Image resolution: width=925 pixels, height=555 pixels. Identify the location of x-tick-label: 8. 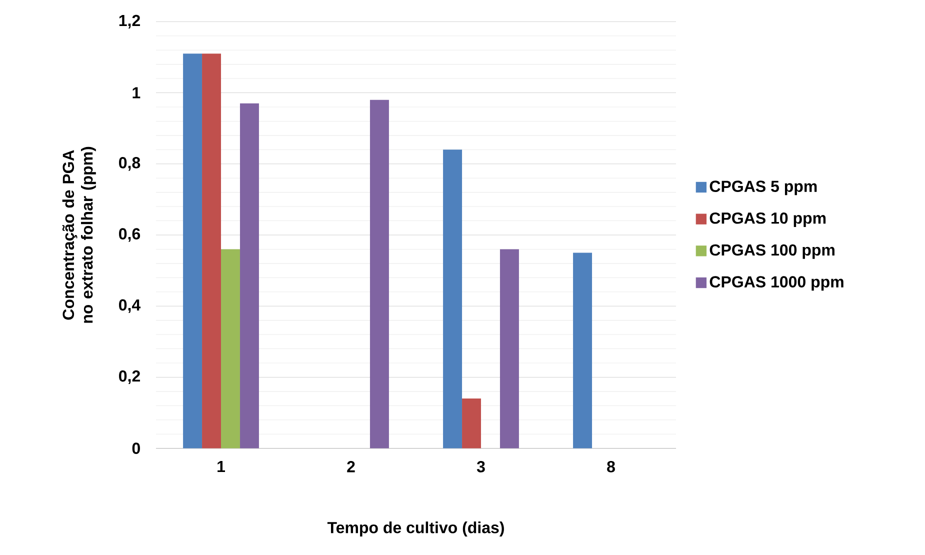
(611, 466).